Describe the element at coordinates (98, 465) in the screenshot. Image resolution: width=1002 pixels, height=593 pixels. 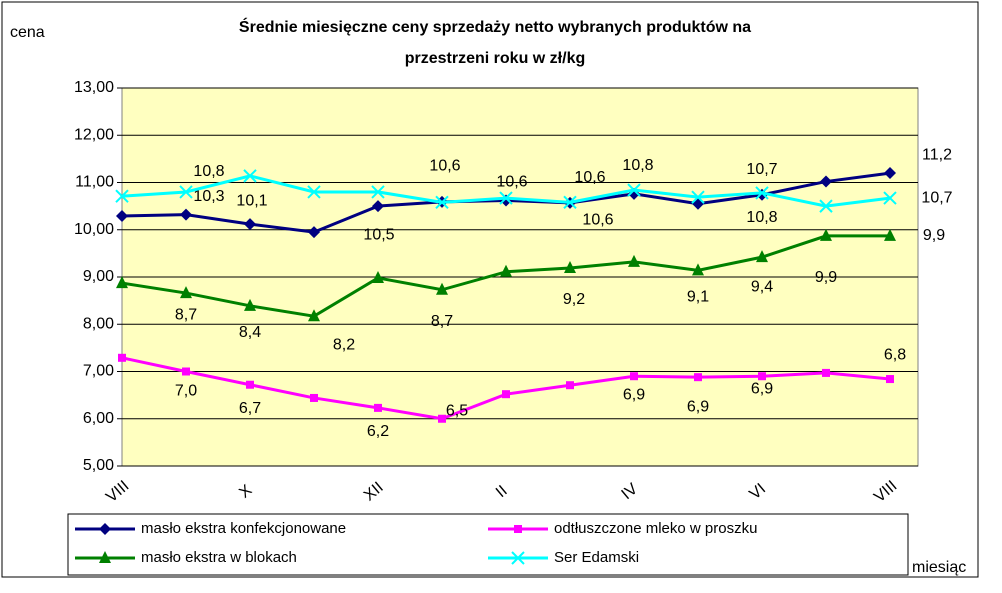
I see `y-tick-label: 5,00` at that location.